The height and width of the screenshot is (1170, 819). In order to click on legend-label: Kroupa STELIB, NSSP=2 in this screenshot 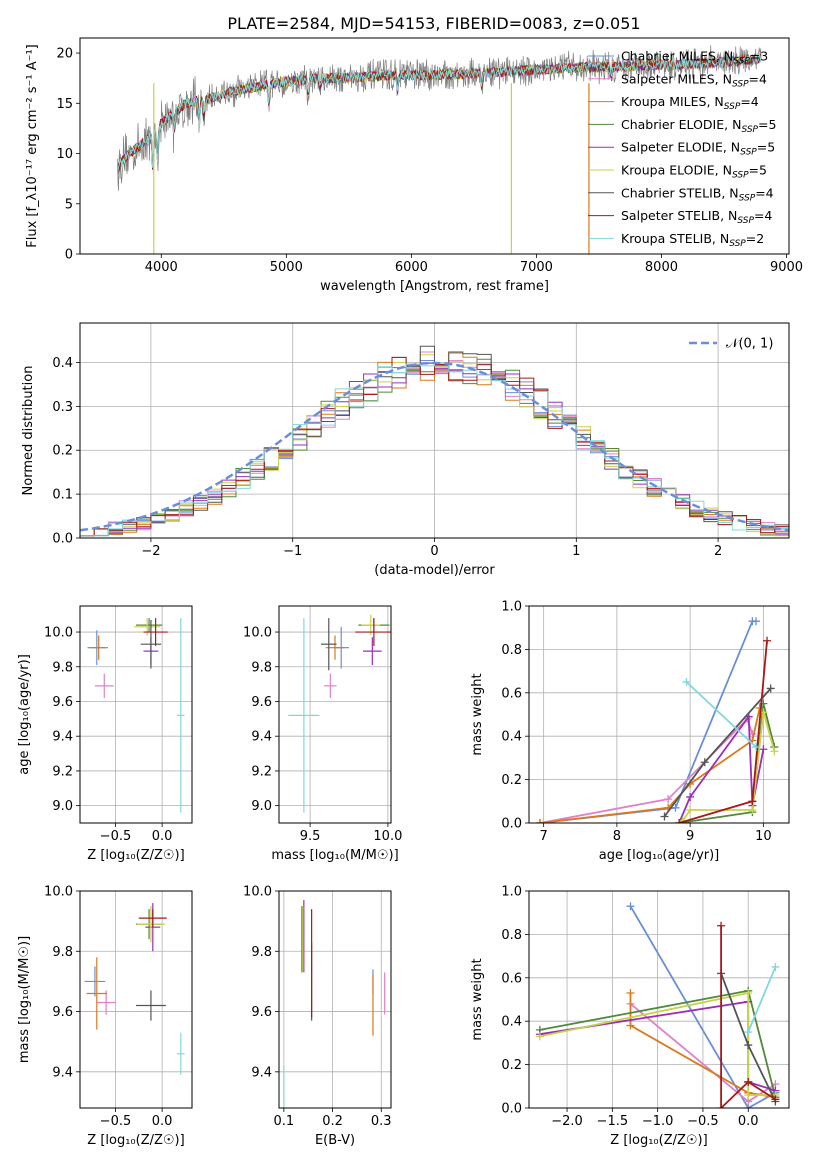, I will do `click(692, 240)`.